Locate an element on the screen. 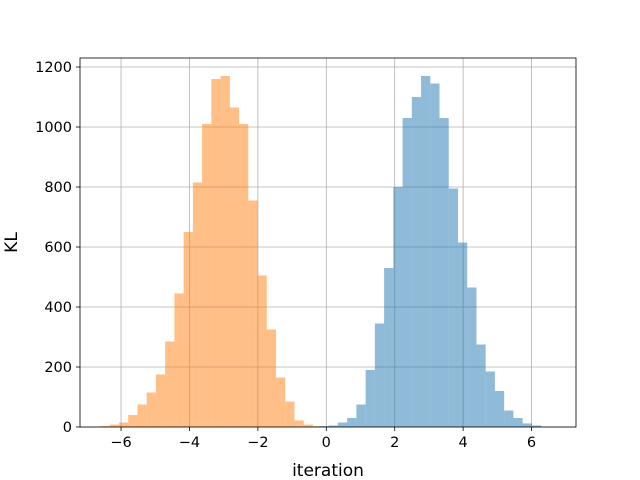  y-tick-label: 200 is located at coordinates (58, 368).